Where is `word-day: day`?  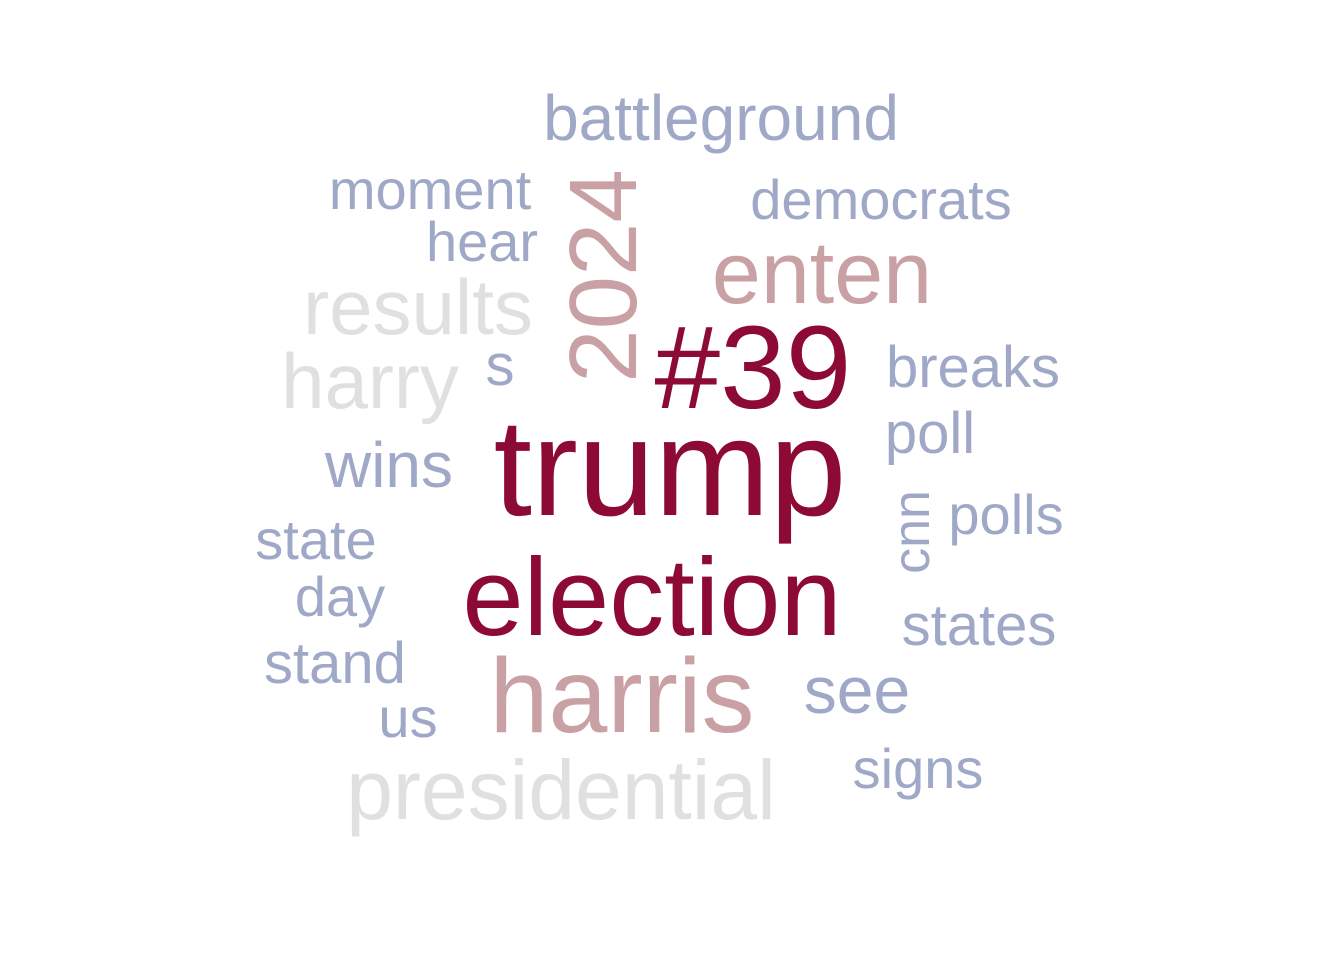 word-day: day is located at coordinates (340, 596).